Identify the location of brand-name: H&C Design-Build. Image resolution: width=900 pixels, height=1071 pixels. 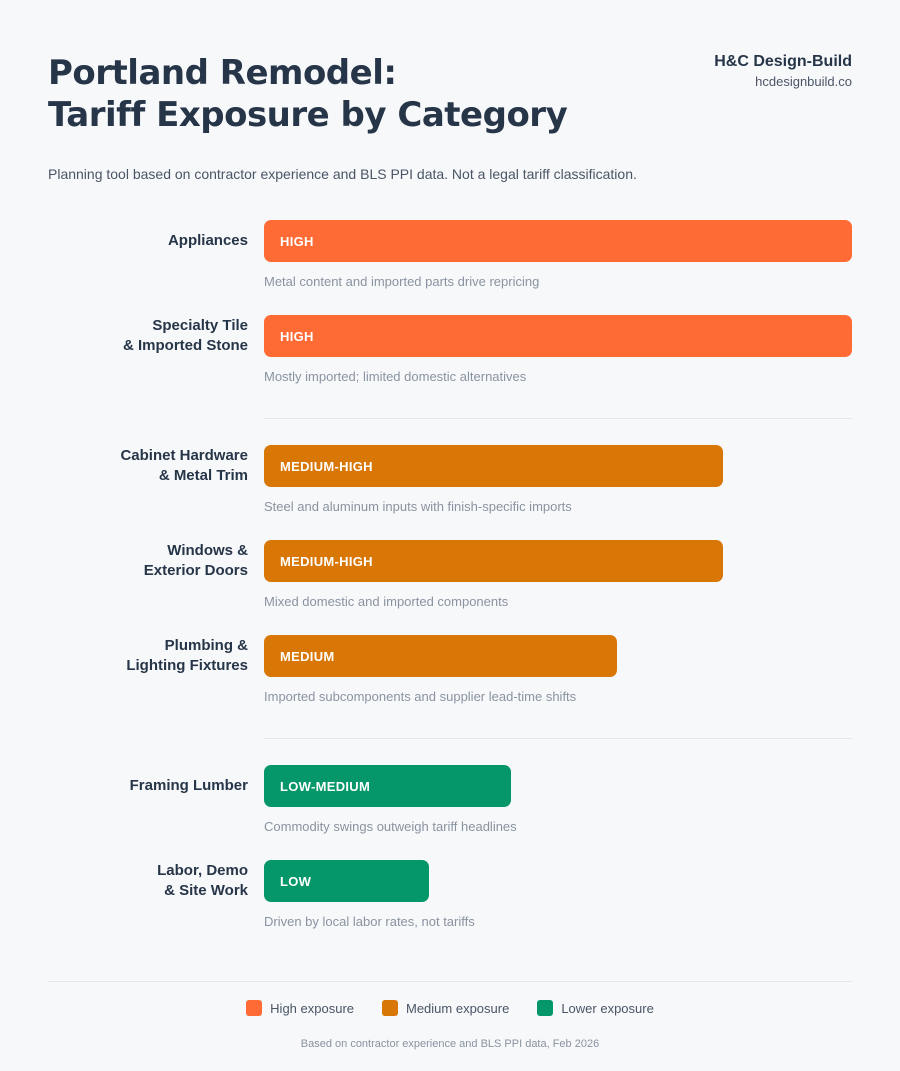
(783, 61).